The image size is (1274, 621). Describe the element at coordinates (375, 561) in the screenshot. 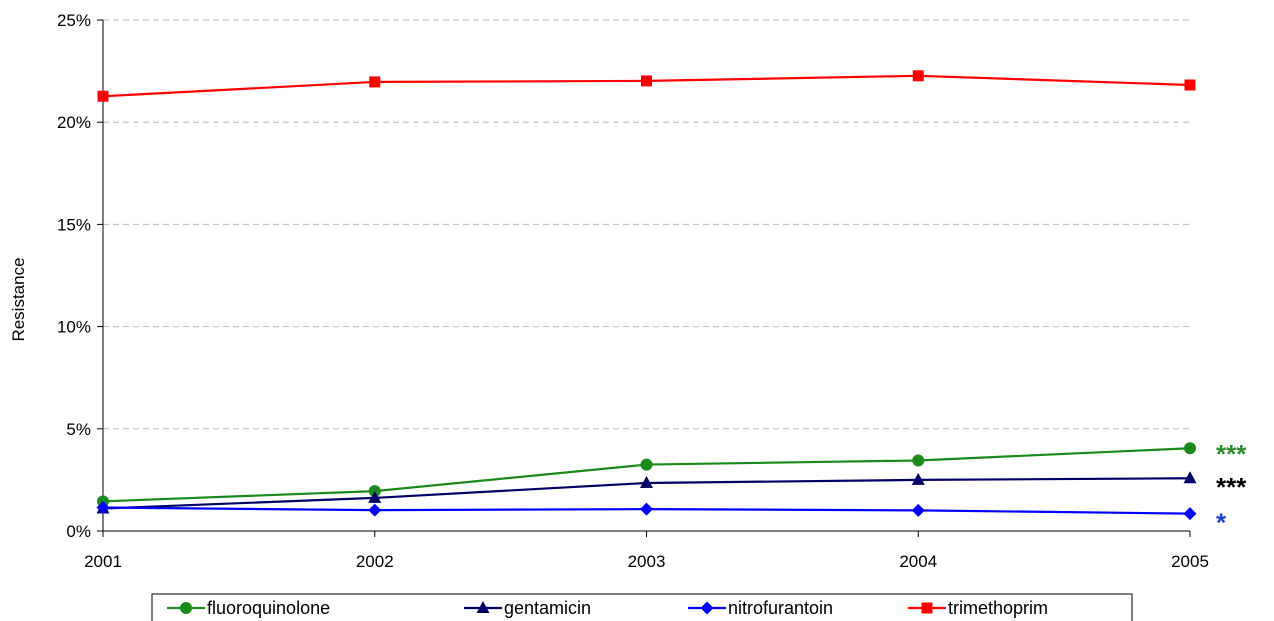

I see `x-tick-label: 2002` at that location.